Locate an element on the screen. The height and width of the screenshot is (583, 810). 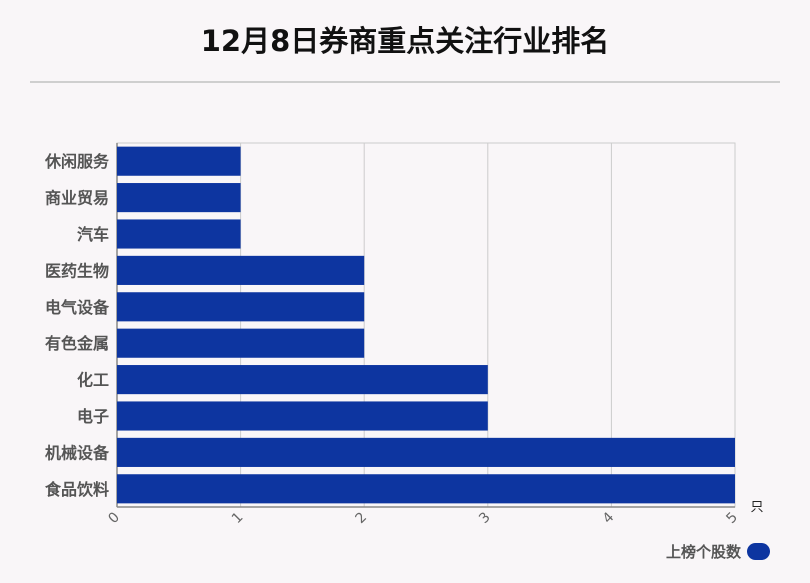
x-tick-label: 0 is located at coordinates (114, 518).